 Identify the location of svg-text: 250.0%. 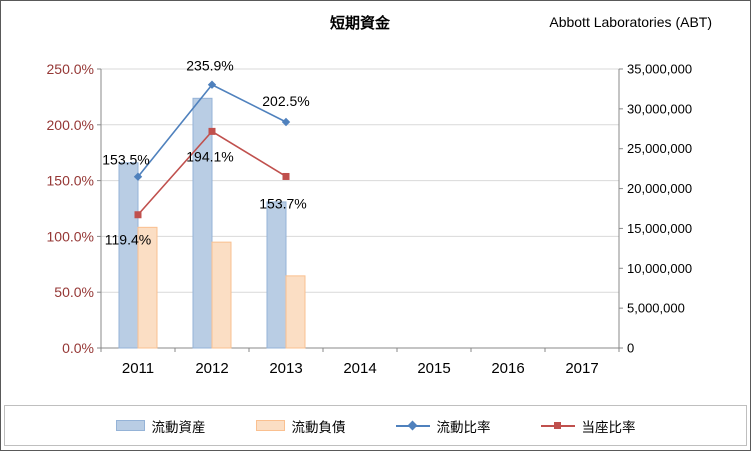
(70, 69).